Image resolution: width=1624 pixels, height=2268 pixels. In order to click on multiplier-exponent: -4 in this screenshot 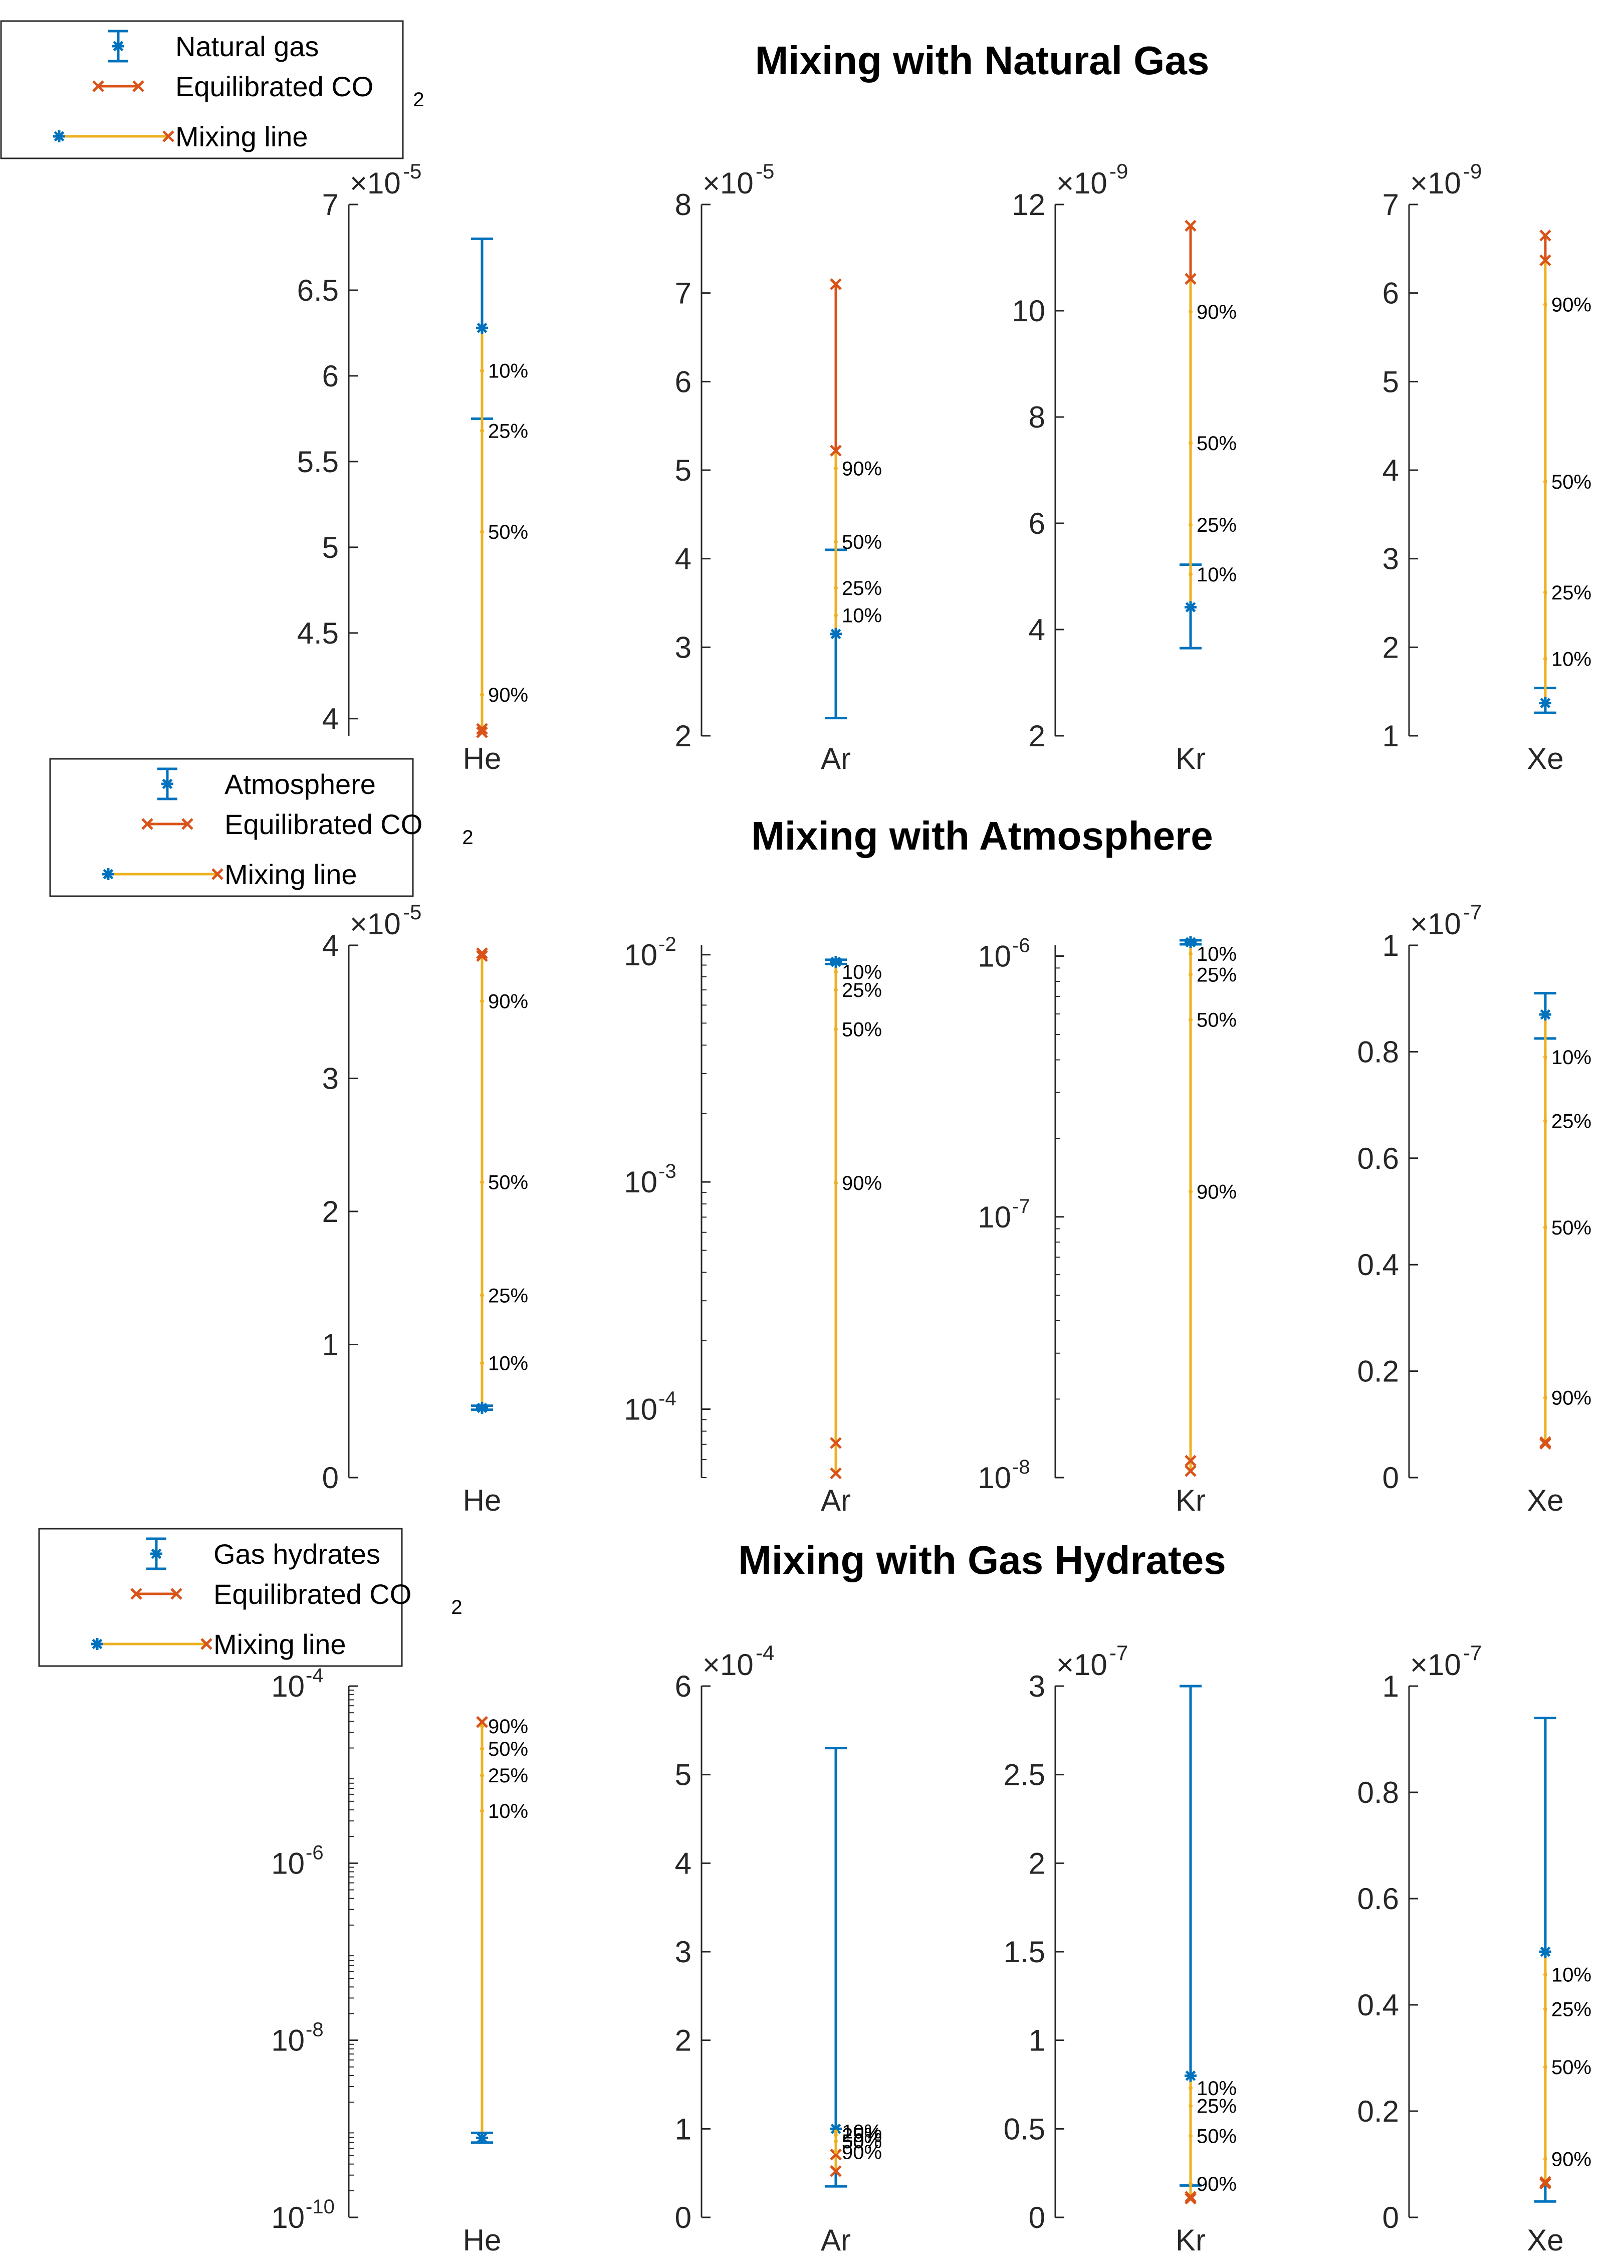, I will do `click(765, 1653)`.